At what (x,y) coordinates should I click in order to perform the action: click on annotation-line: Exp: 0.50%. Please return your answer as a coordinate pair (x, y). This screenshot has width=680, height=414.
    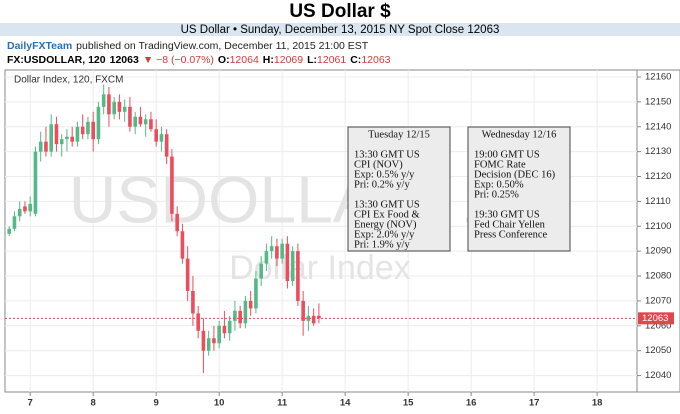
    Looking at the image, I should click on (499, 184).